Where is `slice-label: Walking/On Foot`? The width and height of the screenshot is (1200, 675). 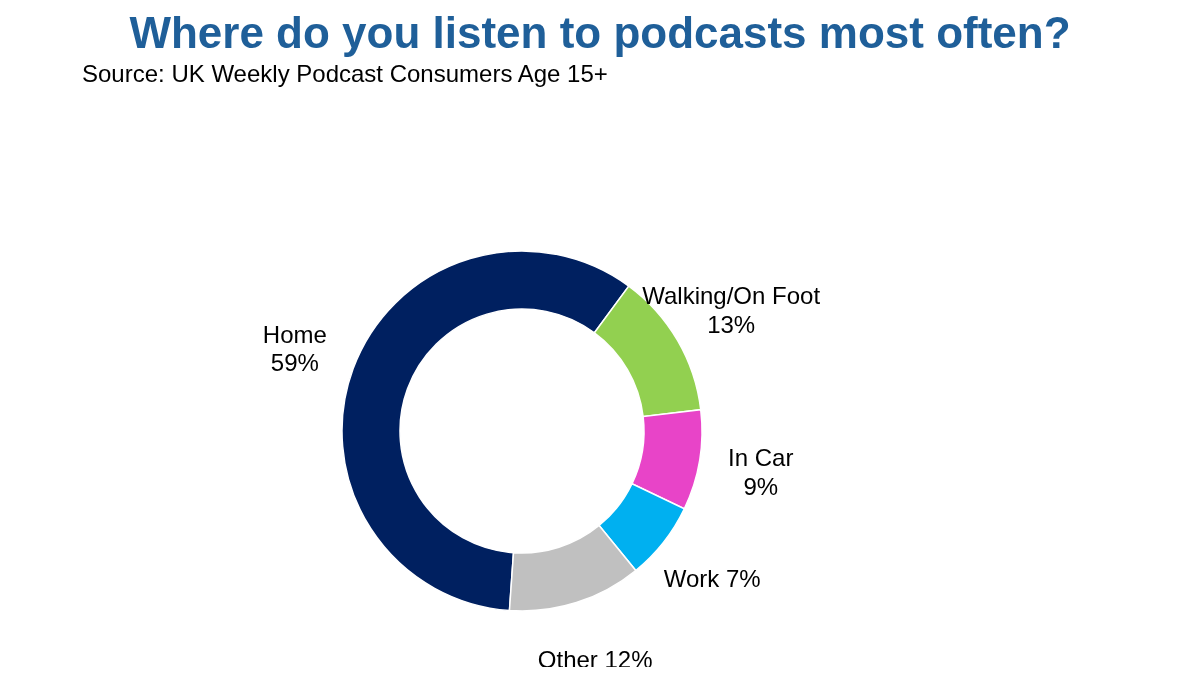 slice-label: Walking/On Foot is located at coordinates (731, 296).